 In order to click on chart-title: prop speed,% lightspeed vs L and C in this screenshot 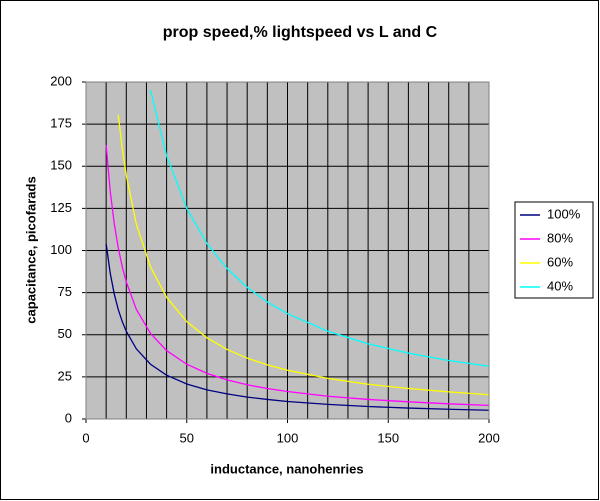, I will do `click(300, 32)`.